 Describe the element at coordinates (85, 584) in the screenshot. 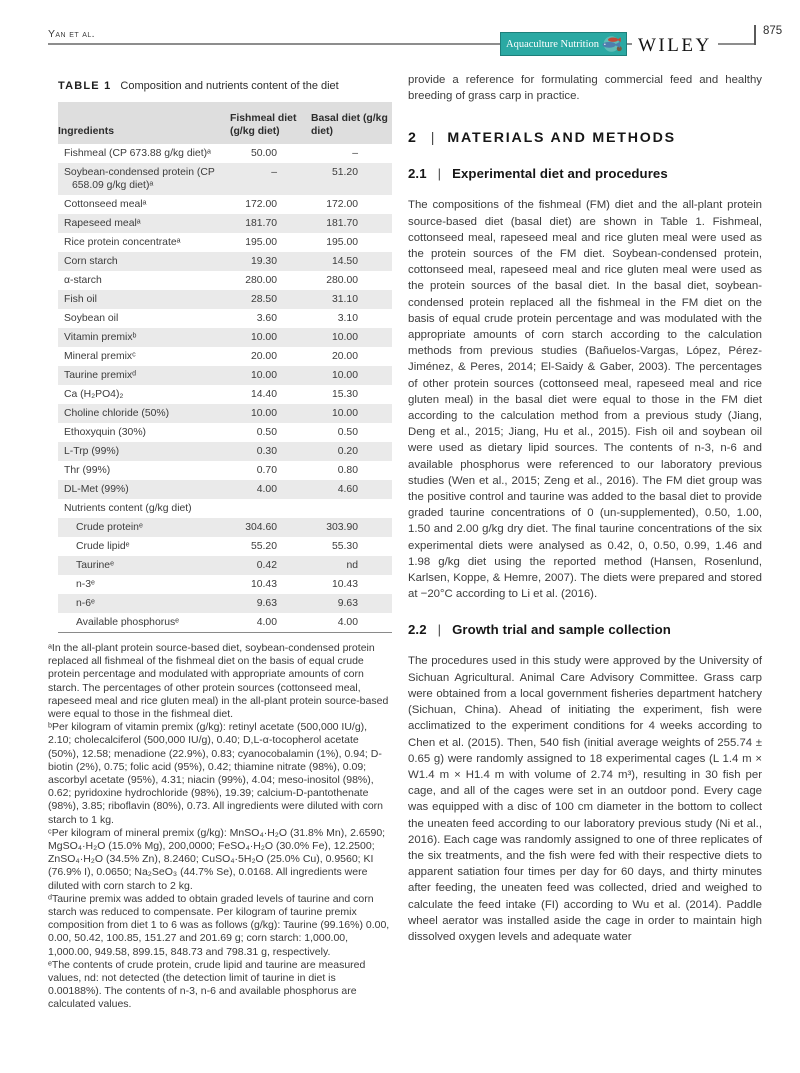

I see `ingredient-cell: n-3ᵉ` at that location.